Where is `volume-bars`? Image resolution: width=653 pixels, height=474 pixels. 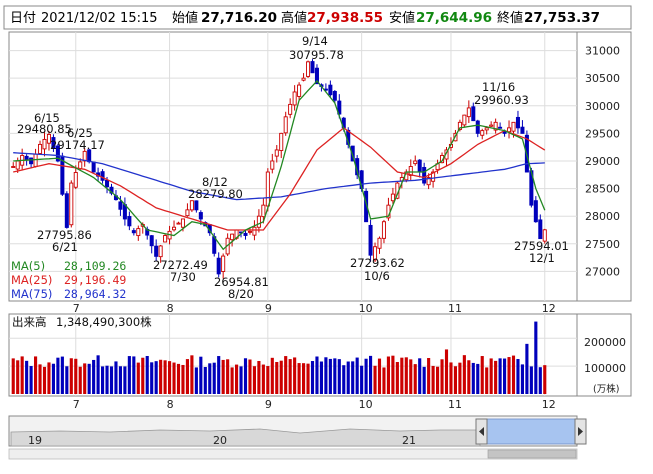 volume-bars is located at coordinates (279, 357).